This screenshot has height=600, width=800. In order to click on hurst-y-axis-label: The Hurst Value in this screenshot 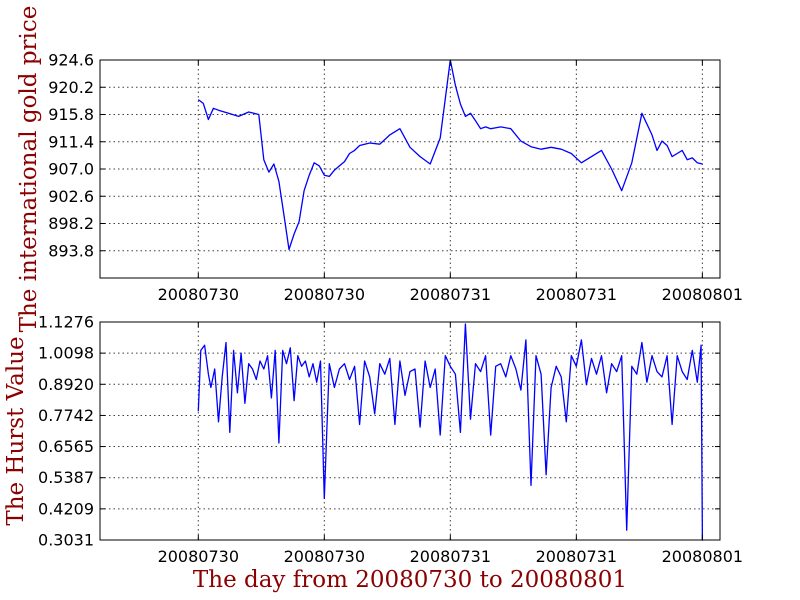, I will do `click(16, 430)`.